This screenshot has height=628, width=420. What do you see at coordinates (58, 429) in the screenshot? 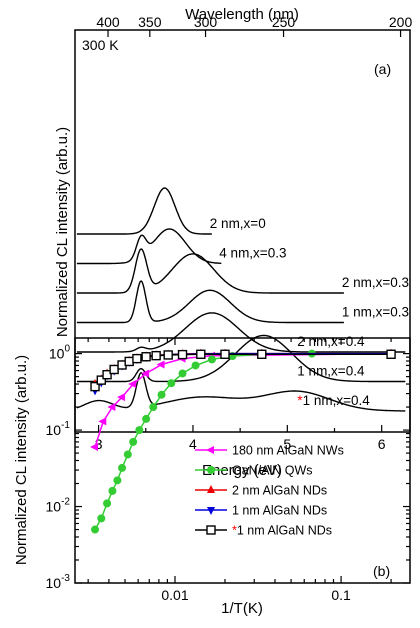
I see `y-tick-label: 10⁻¹` at bounding box center [58, 429].